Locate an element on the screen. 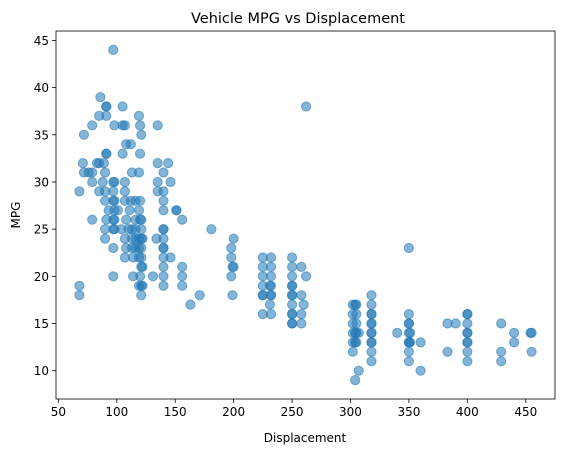 This screenshot has height=455, width=562. x-tick-label: 150 is located at coordinates (175, 412).